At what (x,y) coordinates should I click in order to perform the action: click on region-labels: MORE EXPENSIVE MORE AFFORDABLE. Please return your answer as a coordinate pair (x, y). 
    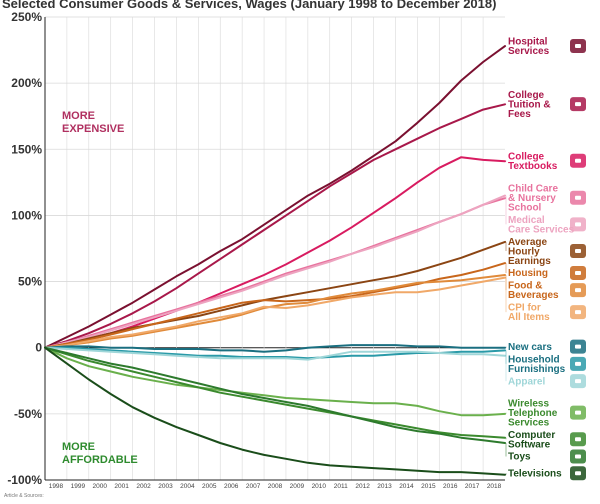
    Looking at the image, I should click on (100, 288).